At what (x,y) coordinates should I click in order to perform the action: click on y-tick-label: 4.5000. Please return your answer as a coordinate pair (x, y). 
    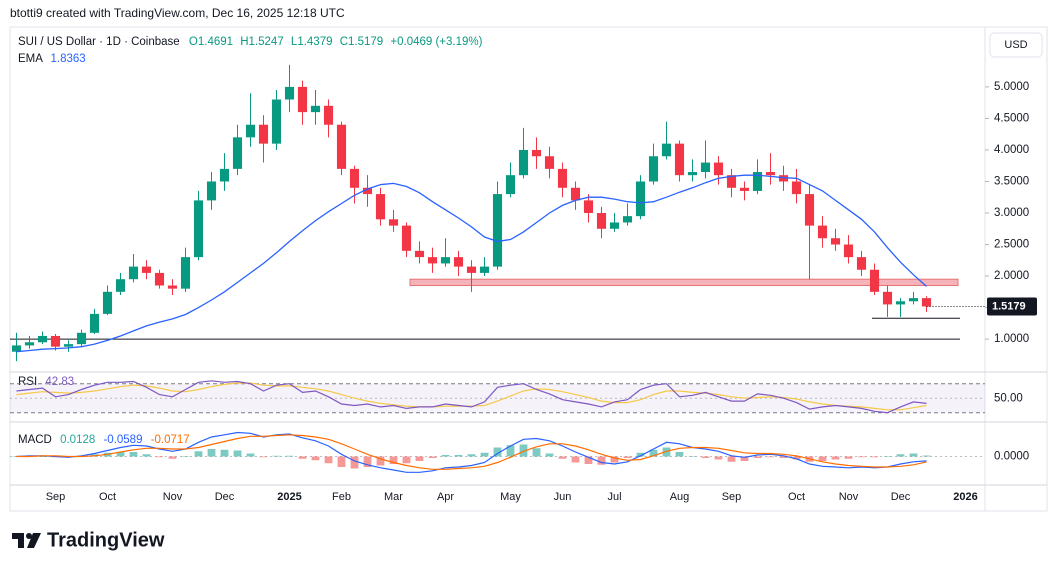
    Looking at the image, I should click on (1011, 118).